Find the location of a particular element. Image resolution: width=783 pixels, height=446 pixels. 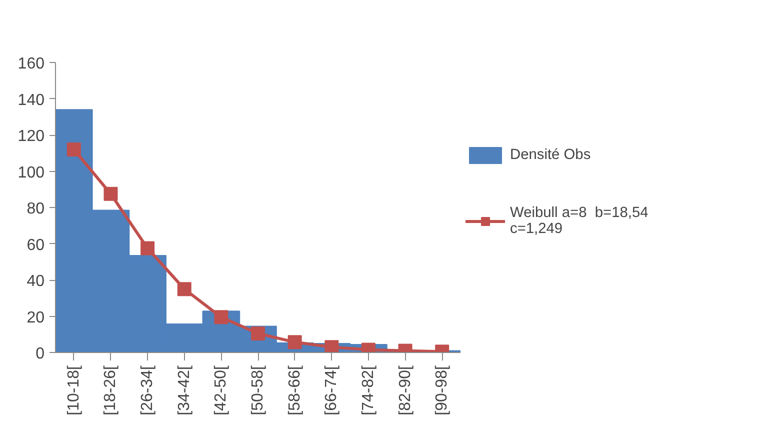

legend-label: Densité Obs is located at coordinates (550, 155).